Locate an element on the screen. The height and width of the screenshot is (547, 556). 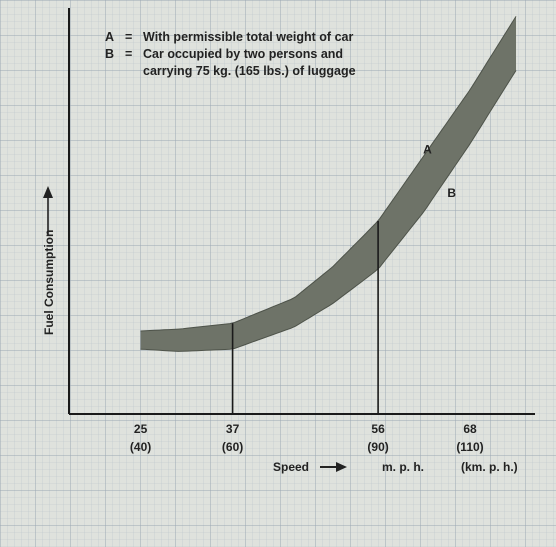
x-axis-title: Speed m. p. h. (km. p. h.) is located at coordinates (395, 467).